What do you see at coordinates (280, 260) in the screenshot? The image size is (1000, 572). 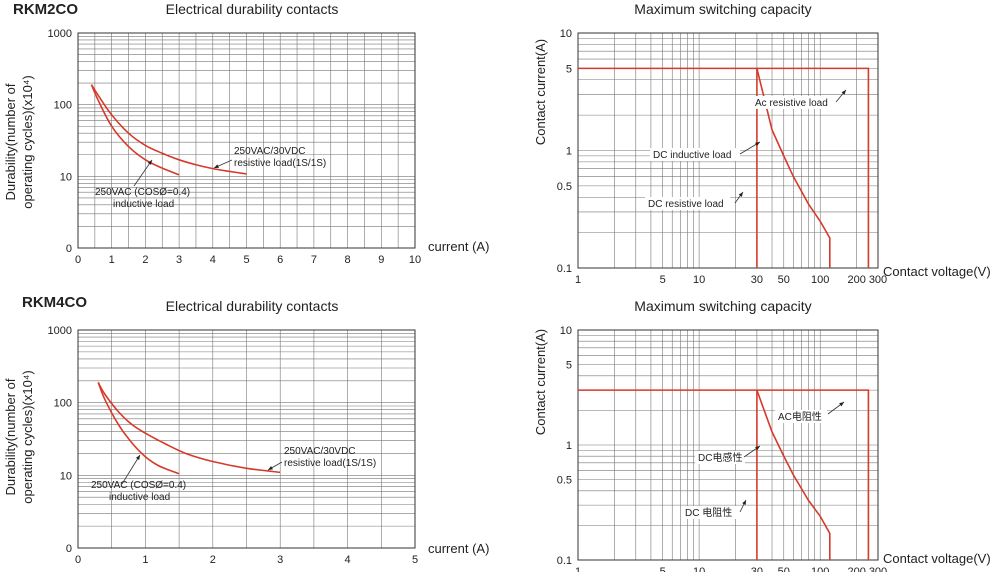 I see `x-tick-label: 6` at bounding box center [280, 260].